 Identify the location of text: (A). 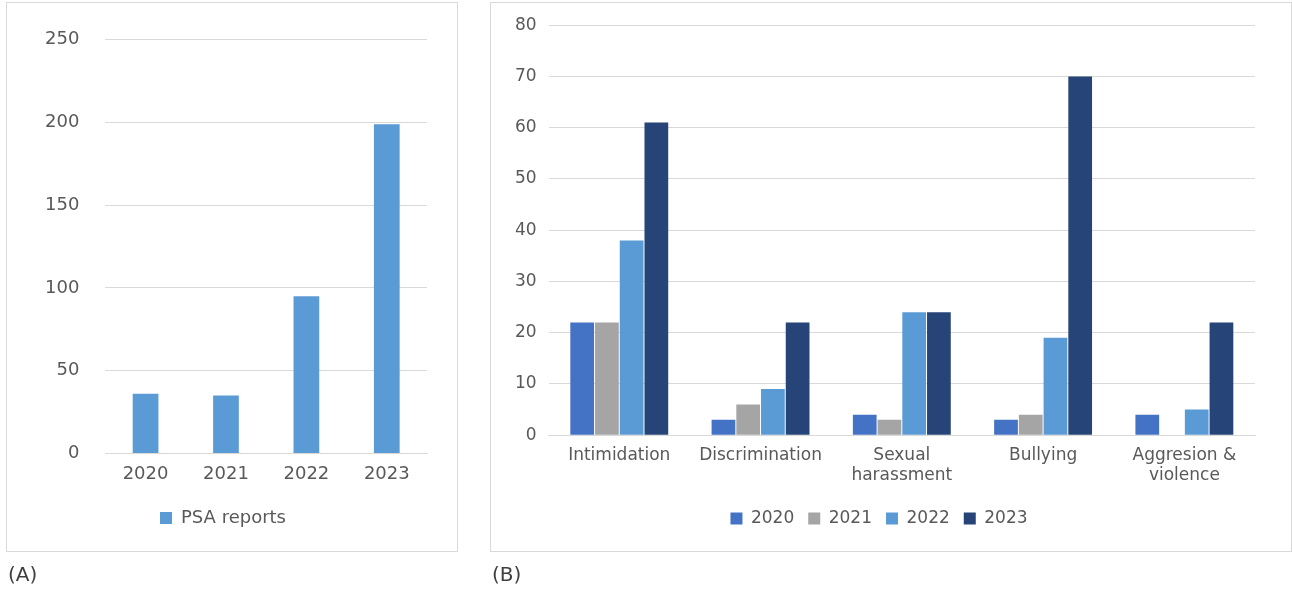
(23, 574).